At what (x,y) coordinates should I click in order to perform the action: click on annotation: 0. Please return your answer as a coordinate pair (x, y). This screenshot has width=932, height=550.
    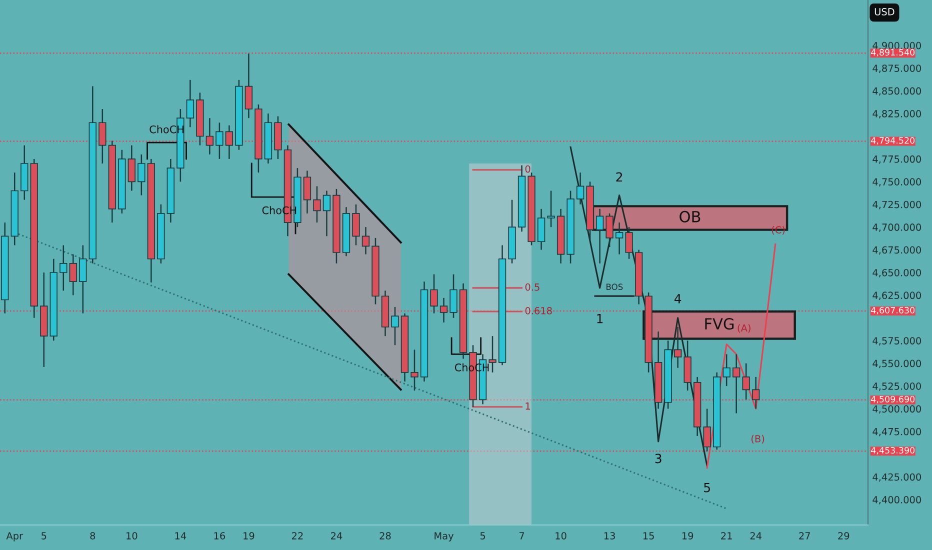
    Looking at the image, I should click on (527, 169).